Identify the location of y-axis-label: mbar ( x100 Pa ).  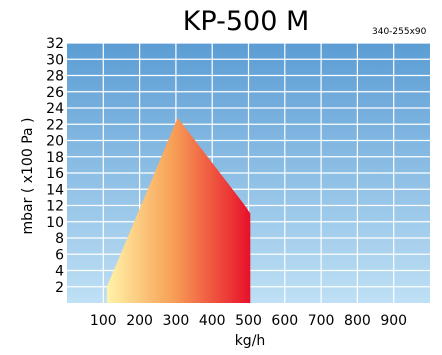
(28, 176).